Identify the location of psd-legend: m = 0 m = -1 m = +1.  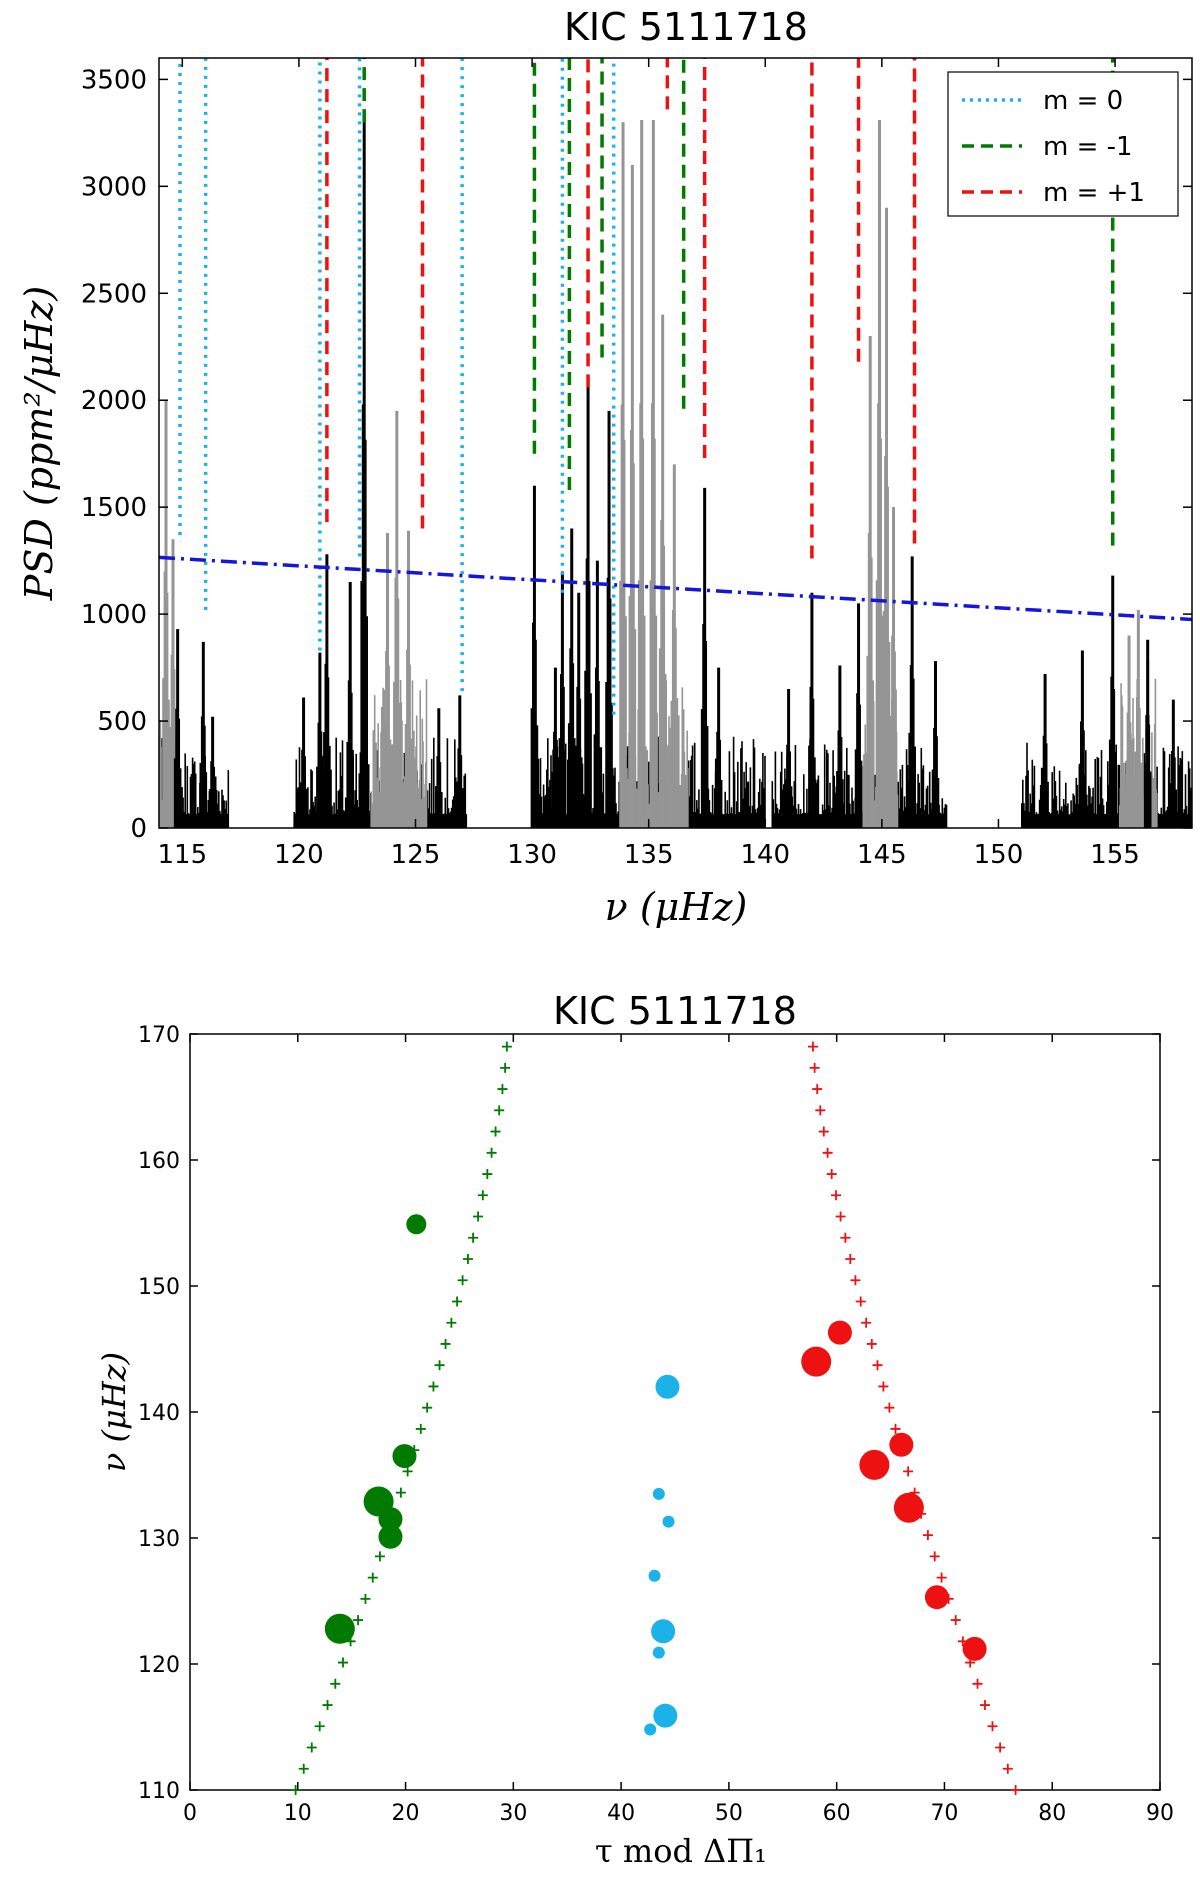
(1063, 144).